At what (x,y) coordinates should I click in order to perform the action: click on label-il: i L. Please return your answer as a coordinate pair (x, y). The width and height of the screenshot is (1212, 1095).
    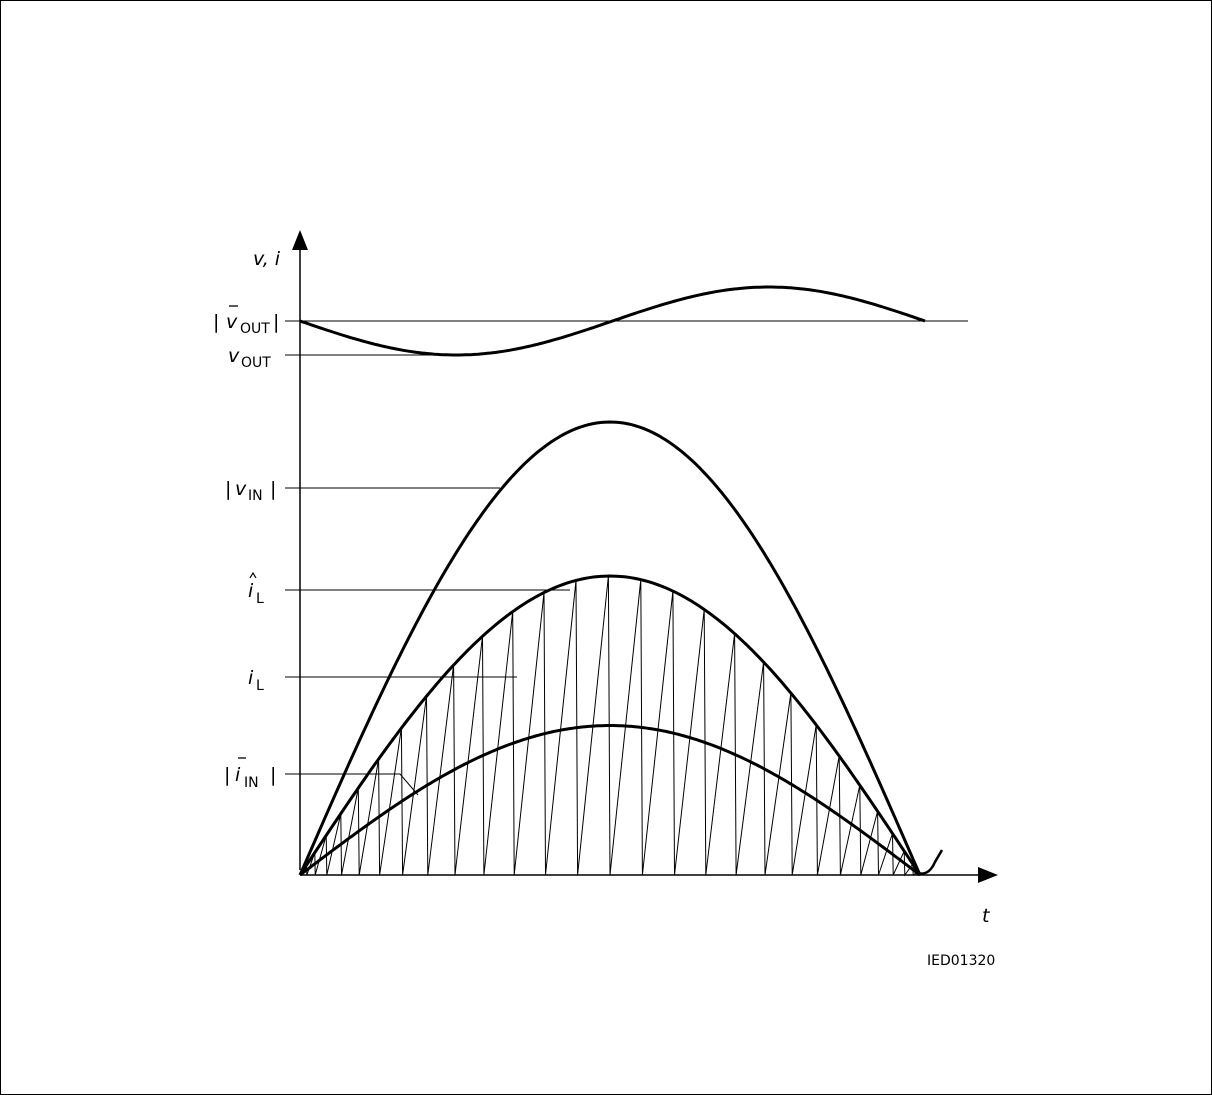
    Looking at the image, I should click on (256, 680).